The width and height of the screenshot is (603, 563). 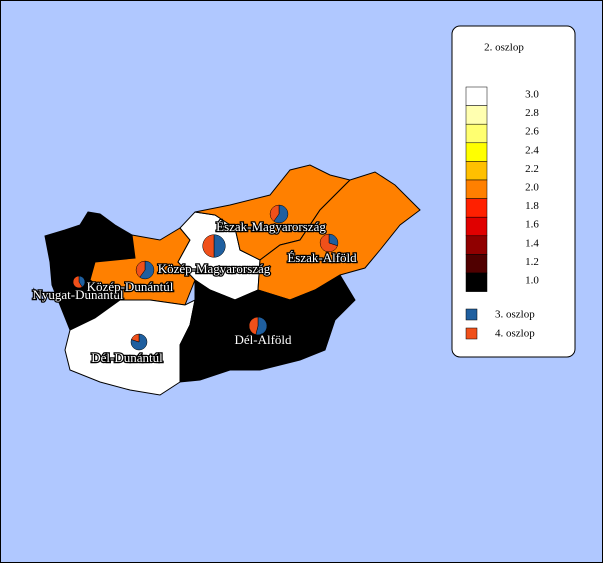 What do you see at coordinates (532, 95) in the screenshot?
I see `legend-label: 3.0` at bounding box center [532, 95].